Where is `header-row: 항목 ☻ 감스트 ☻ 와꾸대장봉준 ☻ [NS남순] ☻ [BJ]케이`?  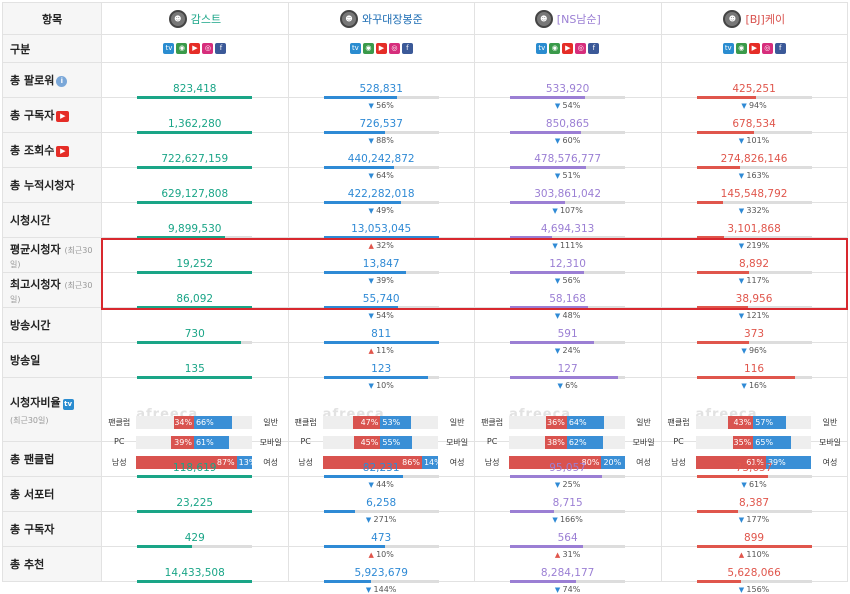 header-row: 항목 ☻ 감스트 ☻ 와꾸대장봉준 ☻ [NS남순] ☻ [BJ]케이 is located at coordinates (425, 18).